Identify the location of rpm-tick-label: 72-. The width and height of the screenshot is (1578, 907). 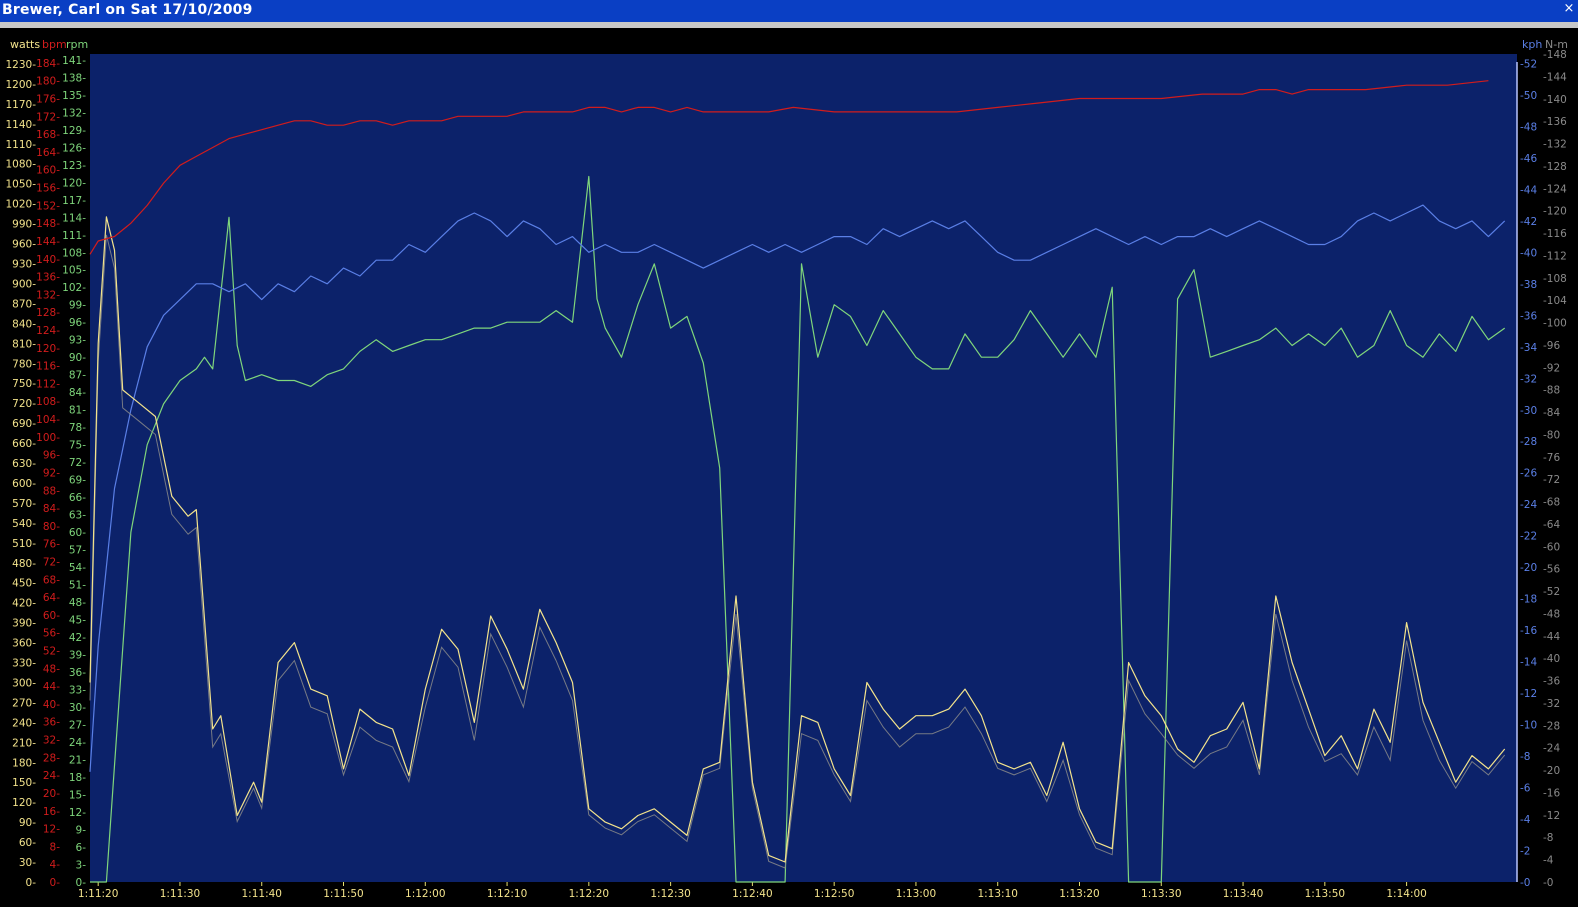
(77, 463).